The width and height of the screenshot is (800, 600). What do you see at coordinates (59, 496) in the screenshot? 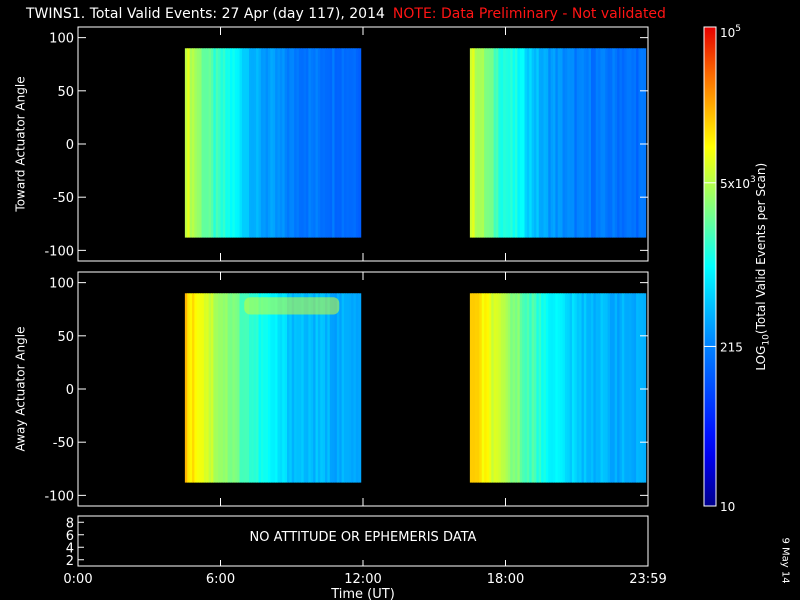
I see `y-tick-label: -100` at bounding box center [59, 496].